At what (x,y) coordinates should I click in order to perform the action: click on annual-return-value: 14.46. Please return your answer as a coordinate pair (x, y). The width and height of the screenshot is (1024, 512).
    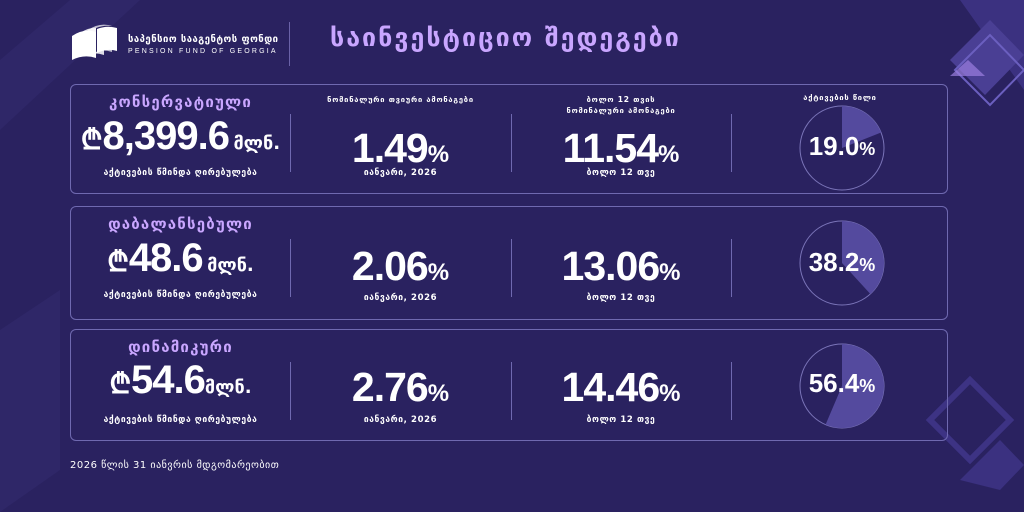
    Looking at the image, I should click on (611, 387).